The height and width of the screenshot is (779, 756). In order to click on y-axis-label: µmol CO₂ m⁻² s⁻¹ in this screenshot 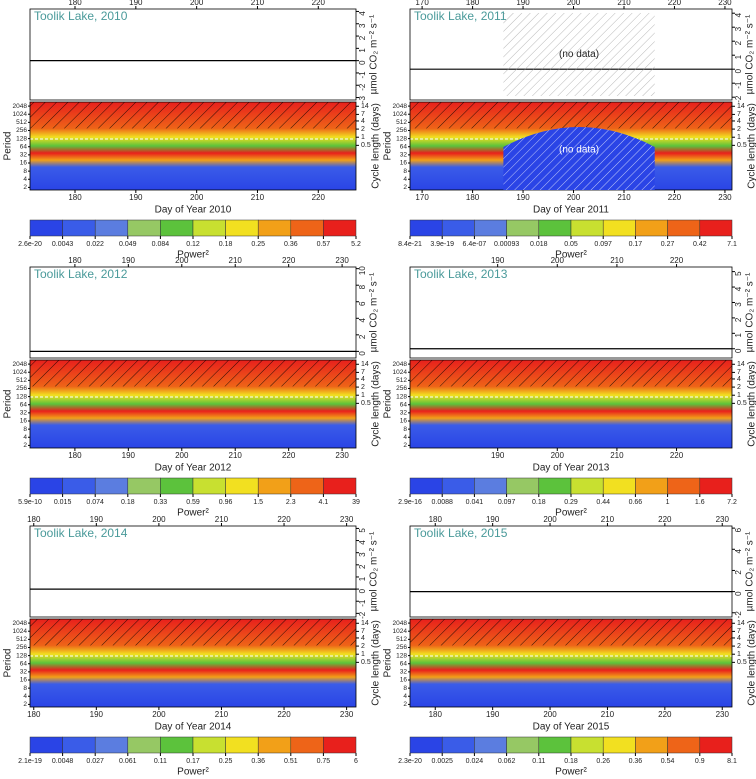, I will do `click(750, 54)`.